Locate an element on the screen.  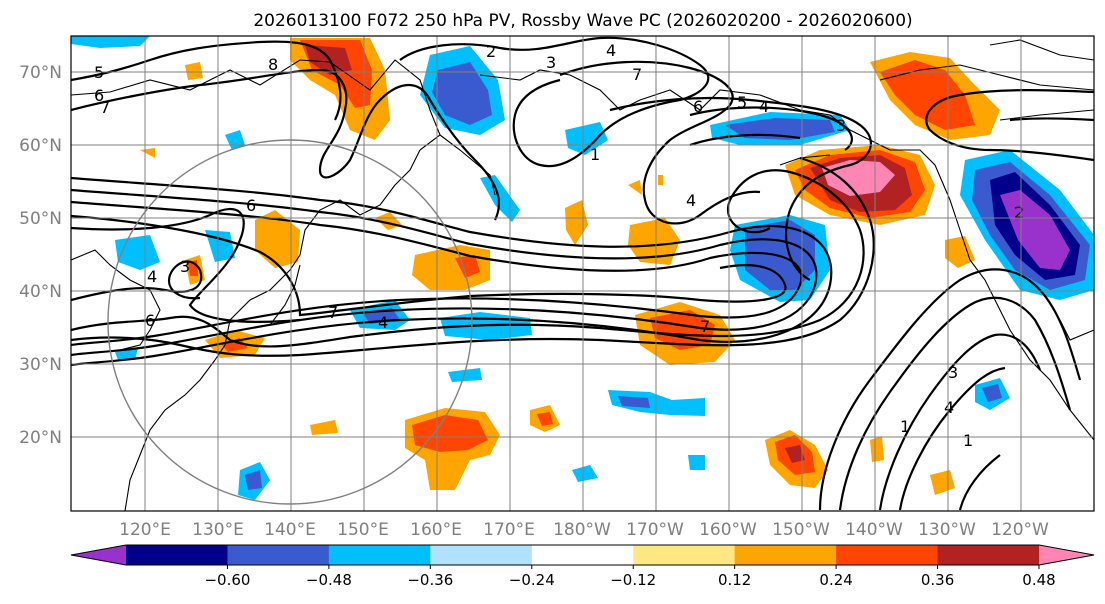
lat-label: 70°N is located at coordinates (40, 73).